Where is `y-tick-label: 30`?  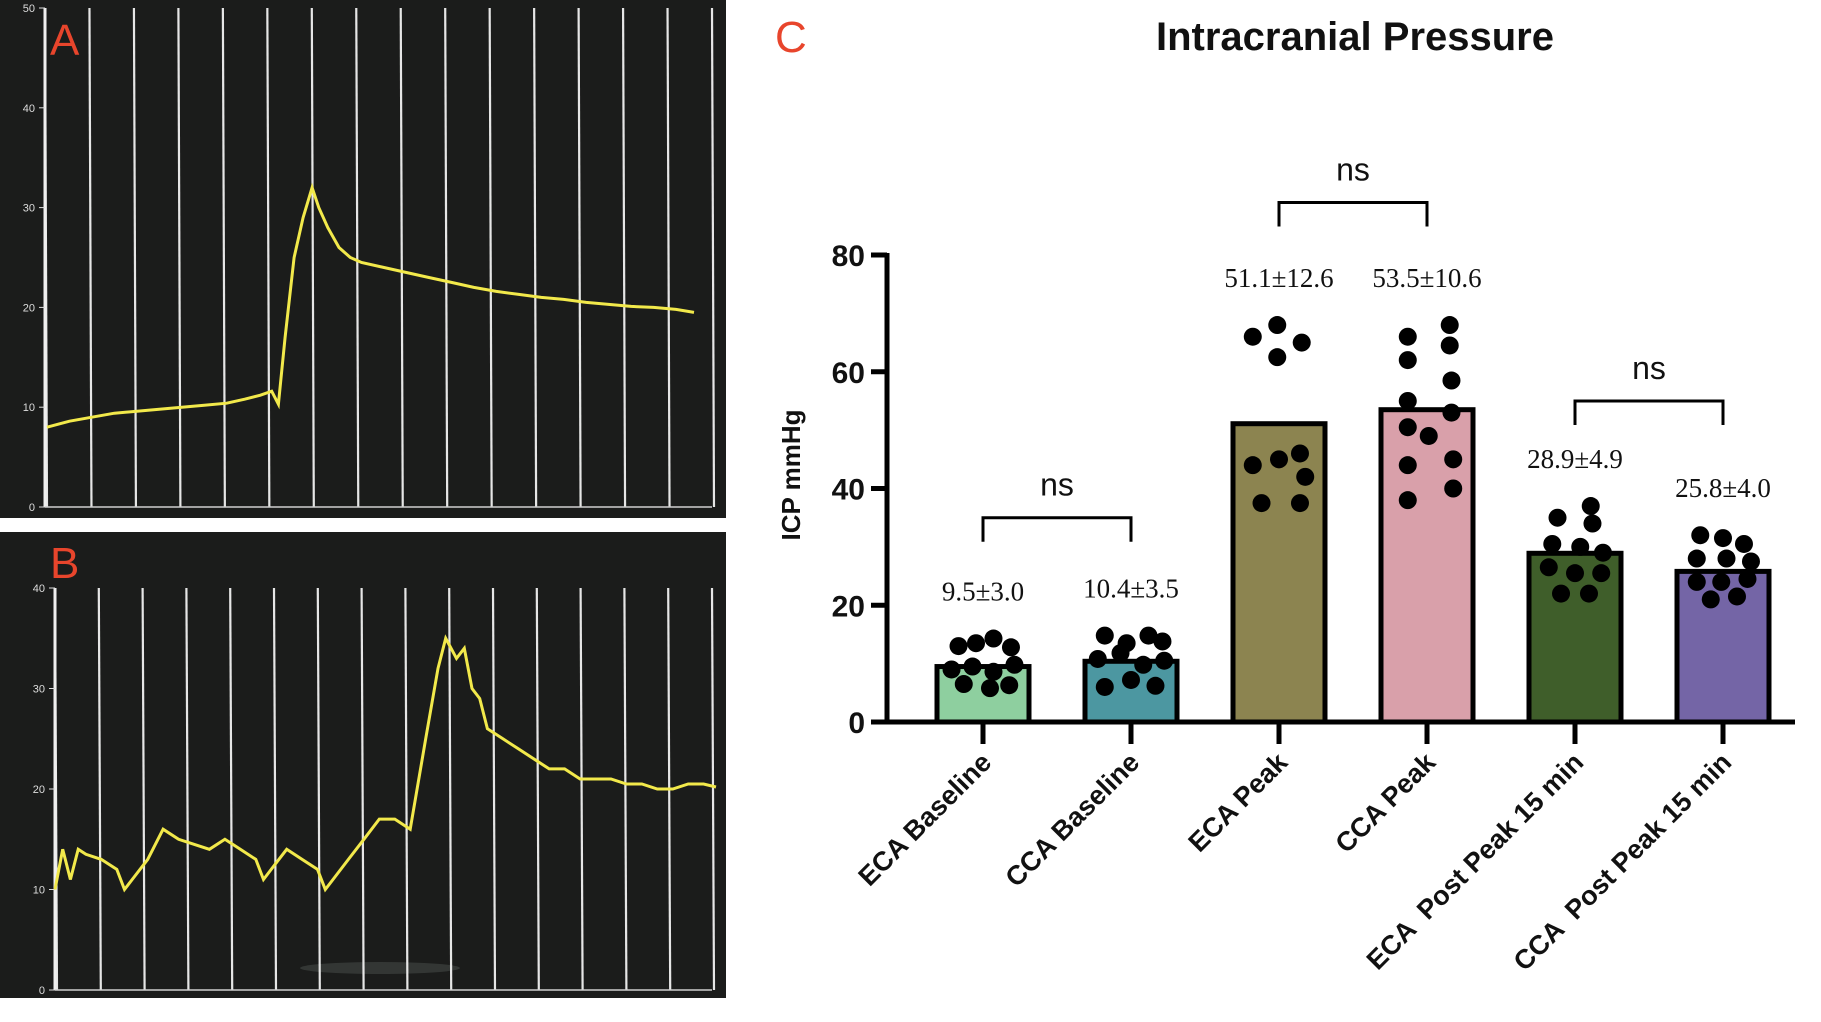 y-tick-label: 30 is located at coordinates (29, 209).